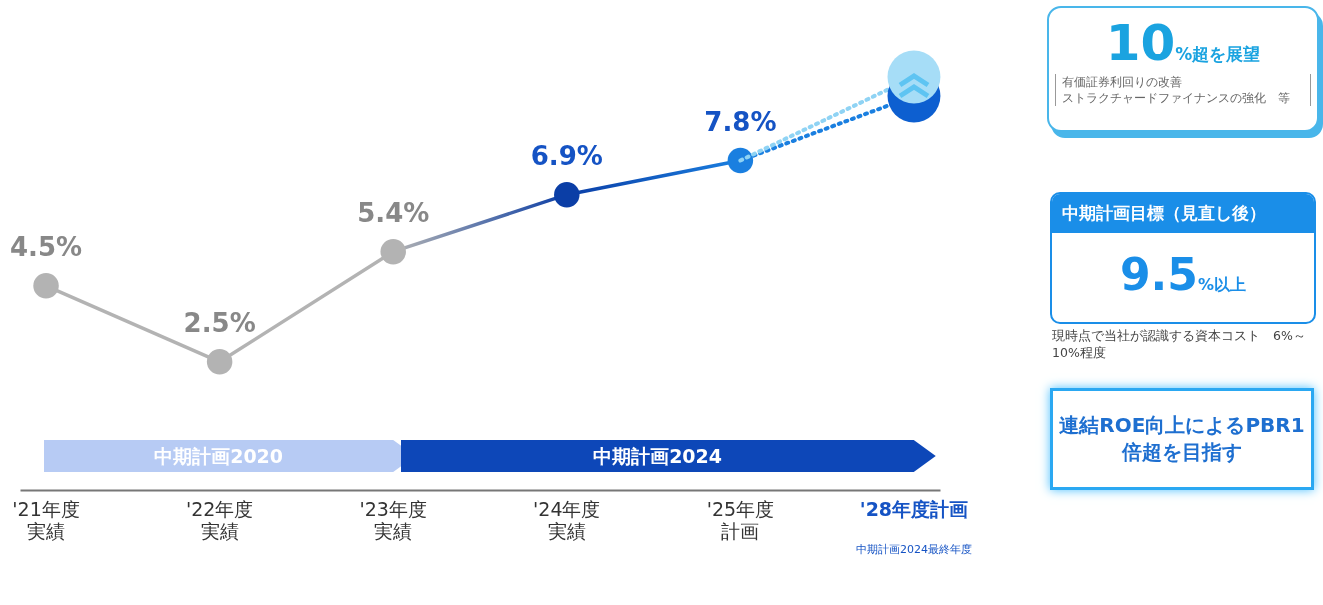  Describe the element at coordinates (740, 121) in the screenshot. I see `data-label: 7.8%` at that location.